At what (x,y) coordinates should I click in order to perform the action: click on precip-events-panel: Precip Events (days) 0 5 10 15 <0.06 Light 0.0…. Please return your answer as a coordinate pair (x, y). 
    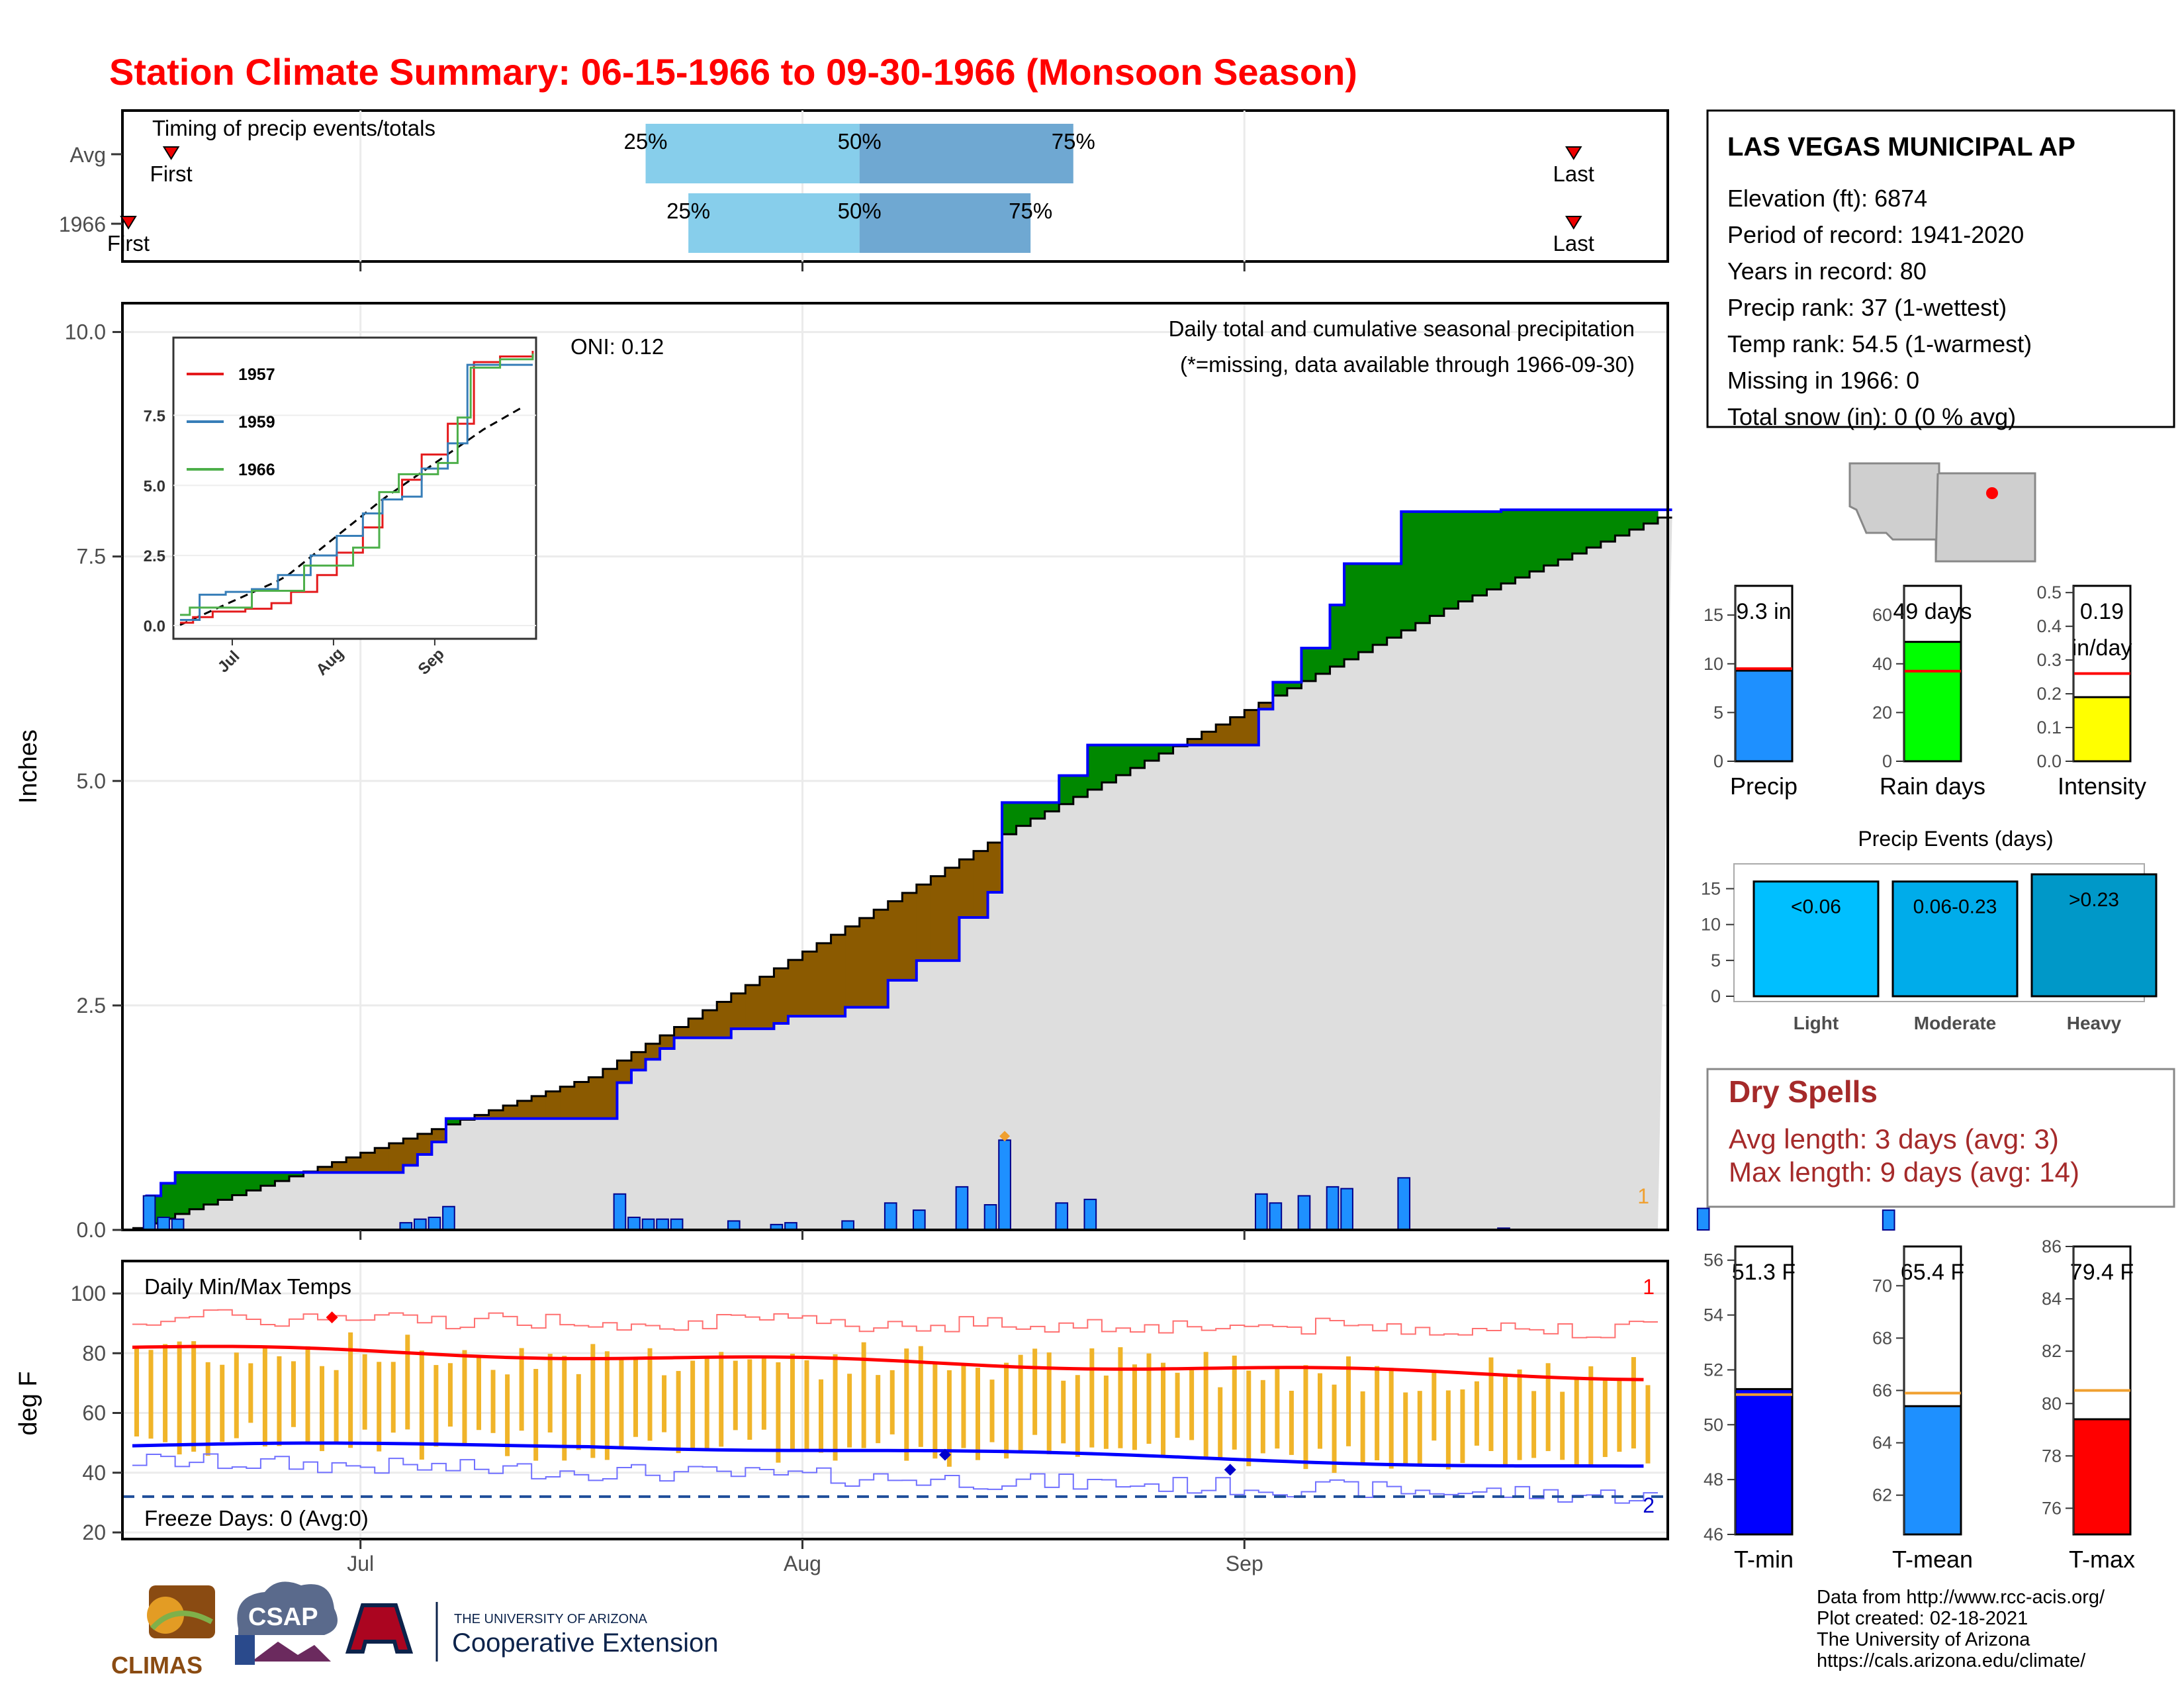
    Looking at the image, I should click on (1929, 930).